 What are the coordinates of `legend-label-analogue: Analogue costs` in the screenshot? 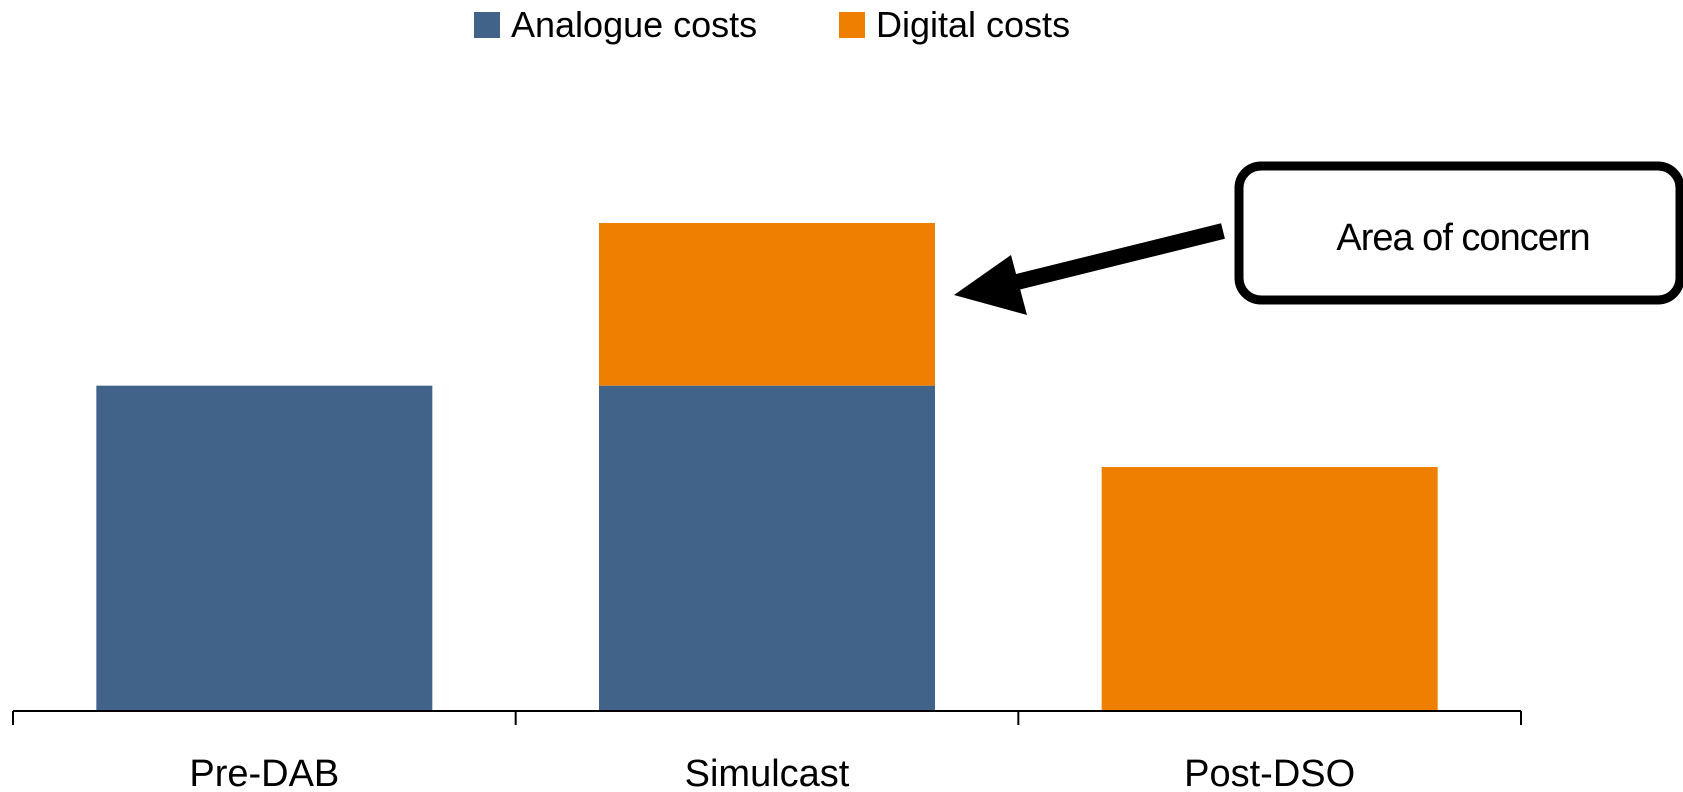 It's located at (634, 24).